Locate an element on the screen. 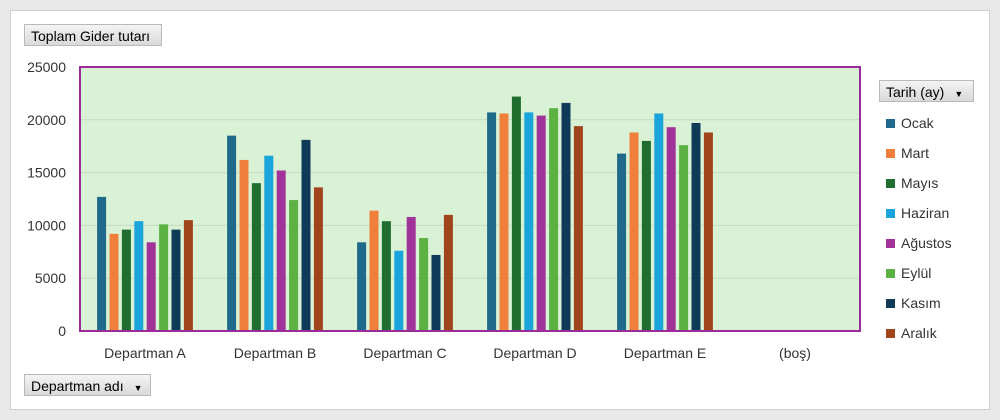  category-label: Departman D is located at coordinates (534, 353).